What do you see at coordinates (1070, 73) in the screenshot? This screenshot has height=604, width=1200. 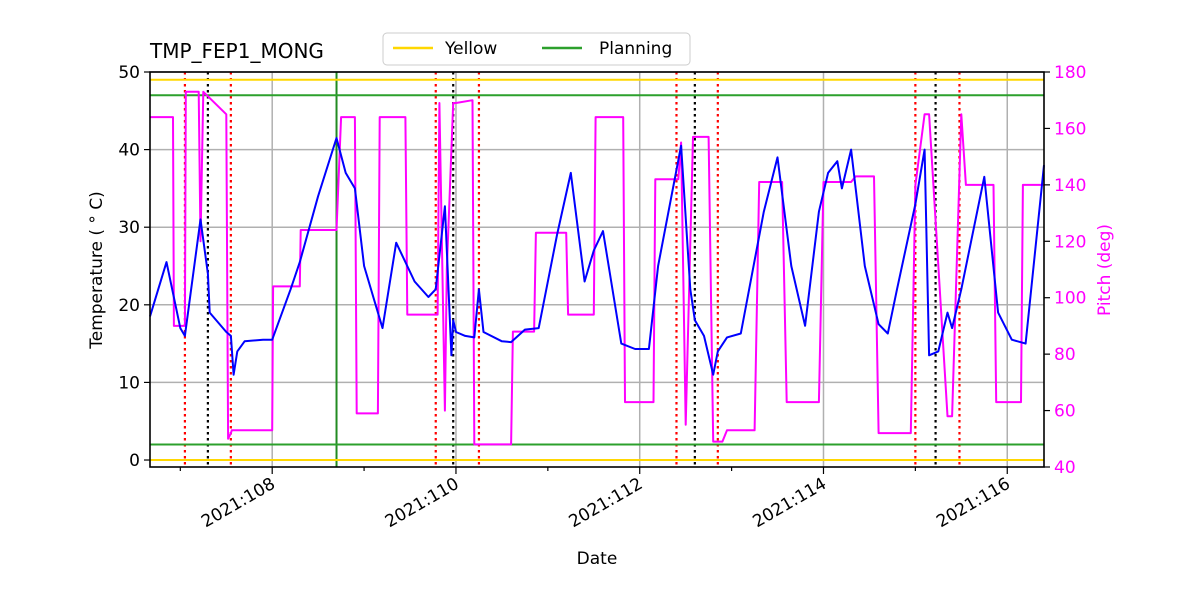 I see `y2-tick-label: 180` at bounding box center [1070, 73].